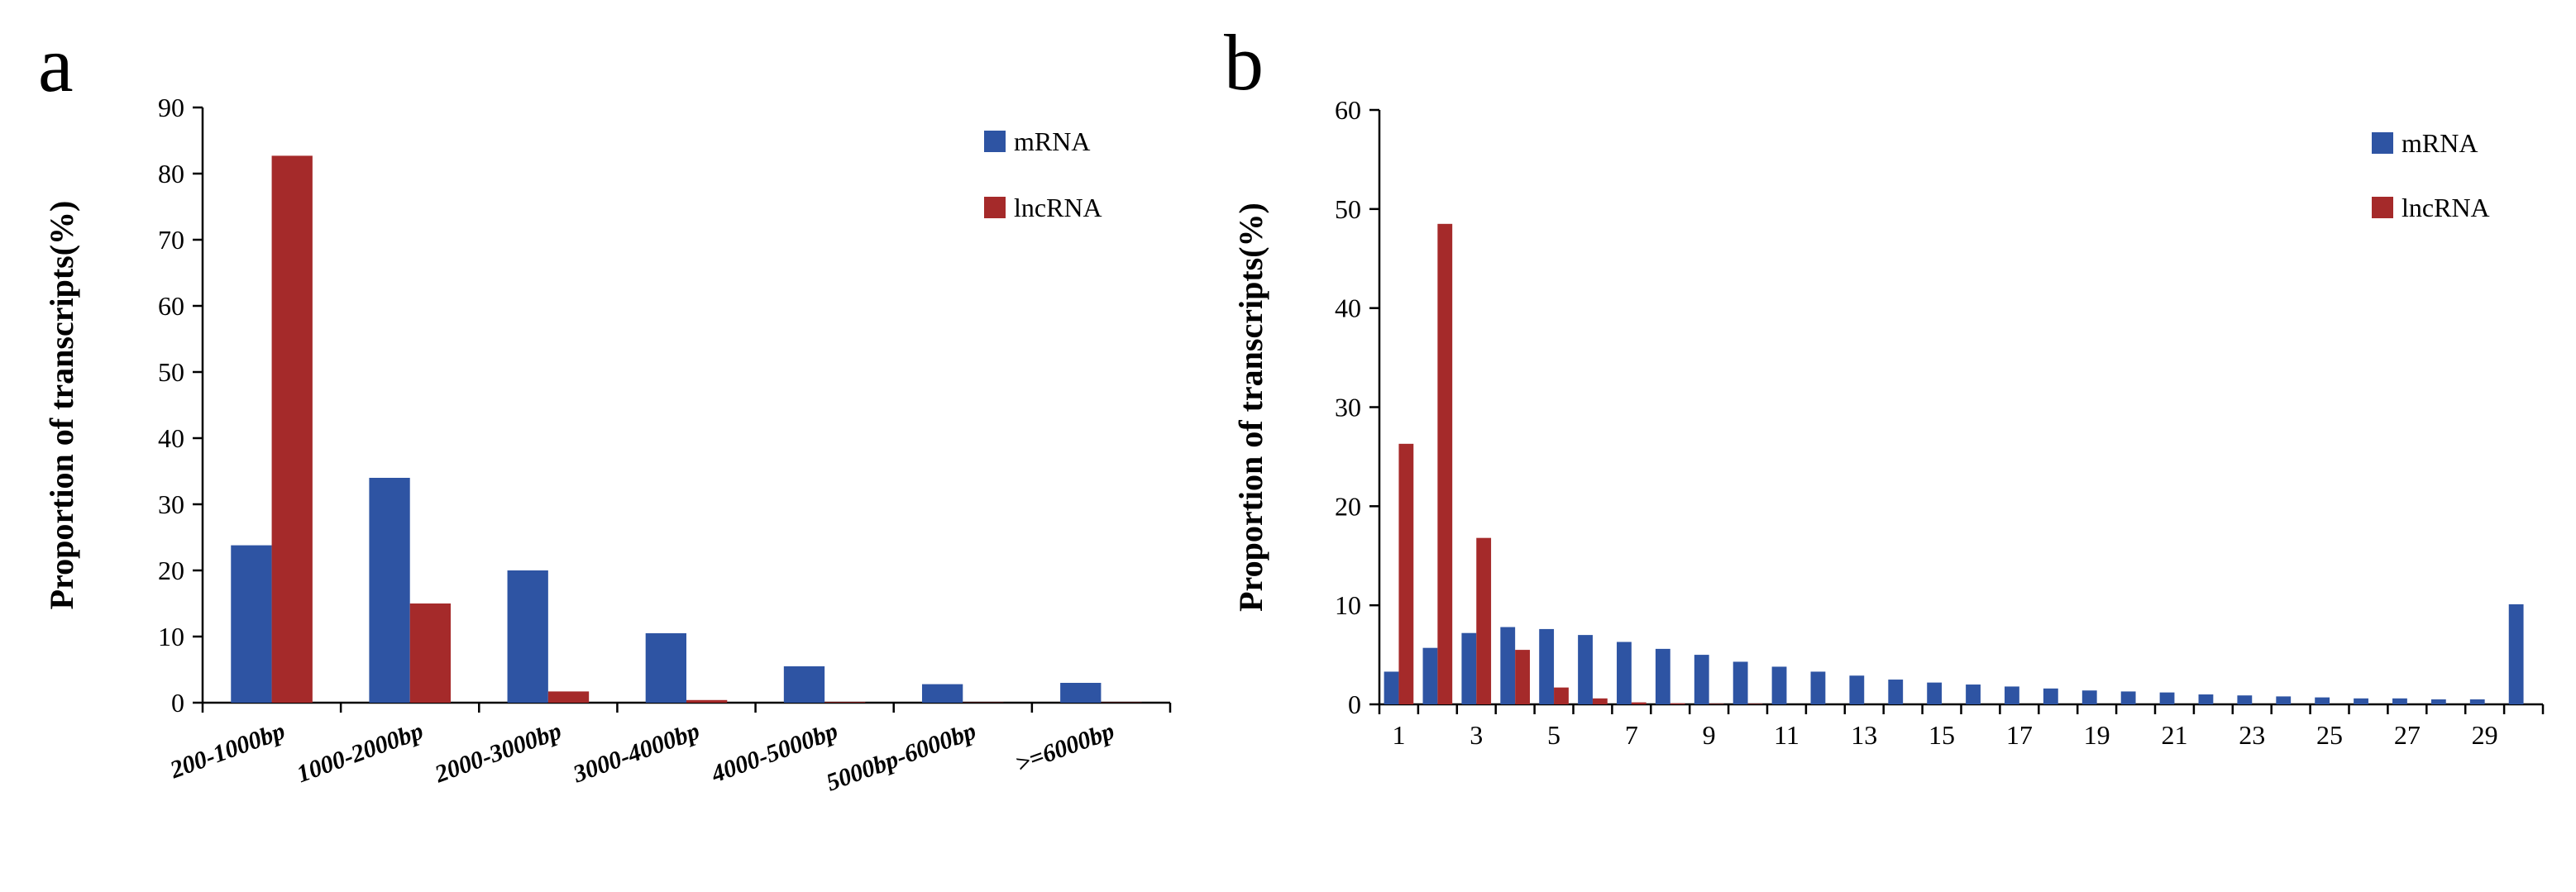 Image resolution: width=2576 pixels, height=892 pixels. What do you see at coordinates (706, 702) in the screenshot?
I see `bar-lncrna-3000-4000bp` at bounding box center [706, 702].